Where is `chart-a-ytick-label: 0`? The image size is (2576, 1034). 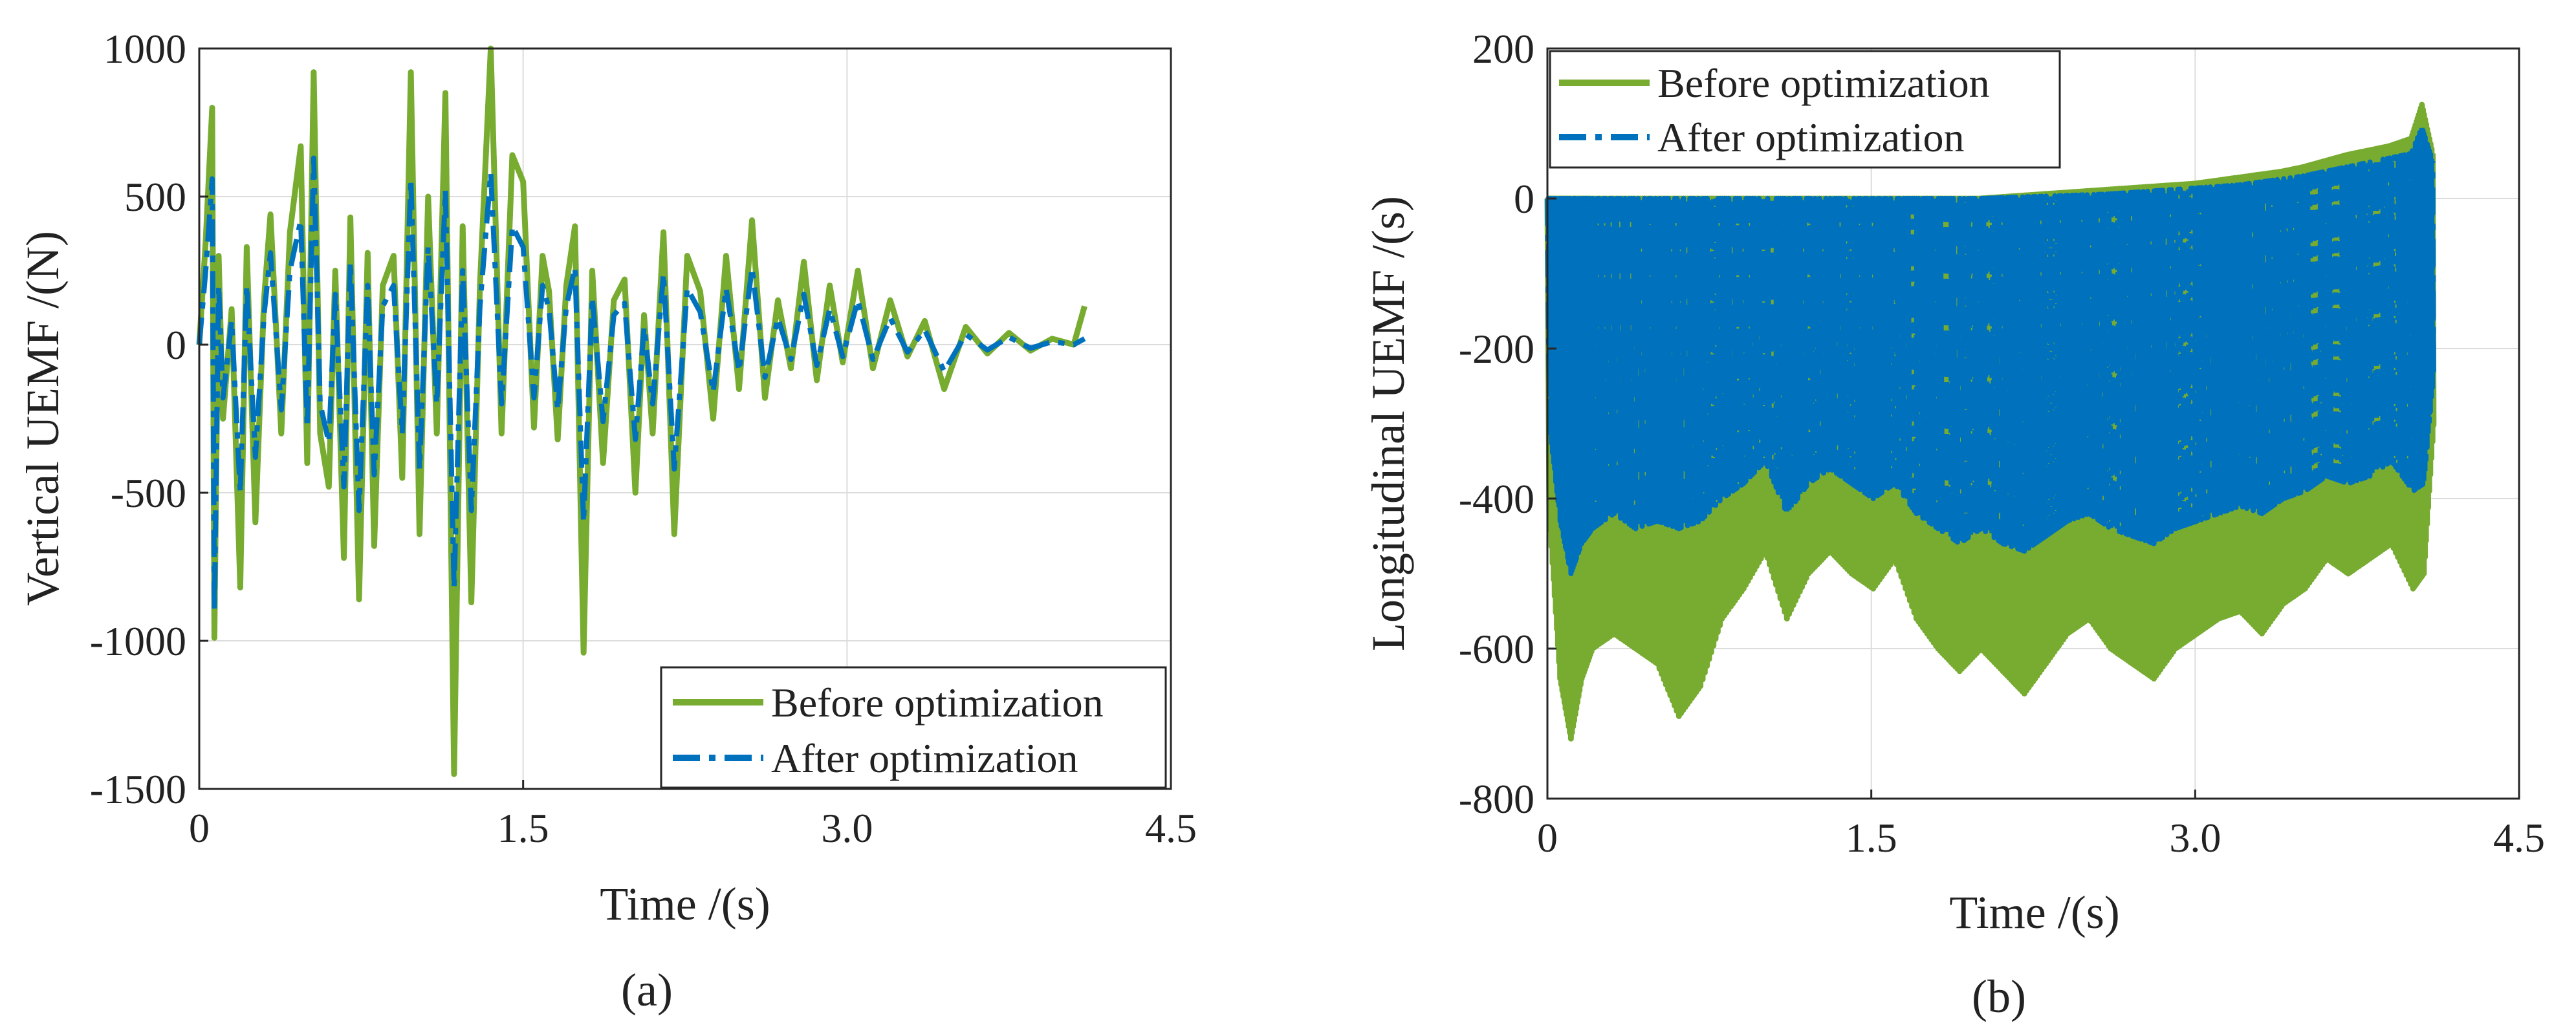 chart-a-ytick-label: 0 is located at coordinates (176, 345).